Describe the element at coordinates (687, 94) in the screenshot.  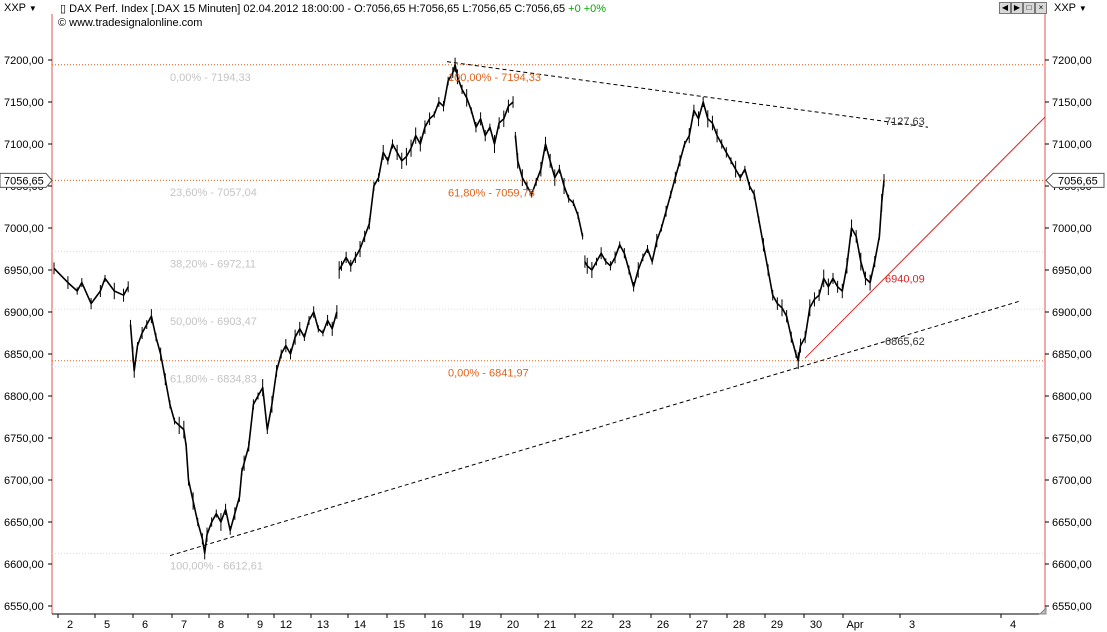
I see `upper-resistance-trendline` at that location.